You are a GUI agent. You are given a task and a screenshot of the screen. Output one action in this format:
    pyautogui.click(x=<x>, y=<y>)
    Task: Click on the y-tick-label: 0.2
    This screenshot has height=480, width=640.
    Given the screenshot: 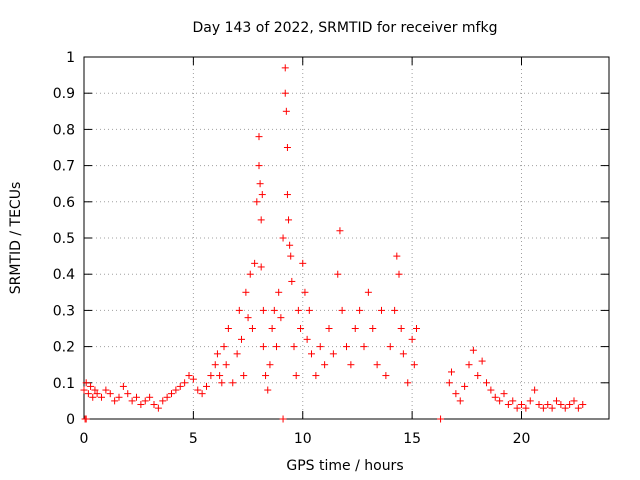 What is the action you would take?
    pyautogui.click(x=64, y=348)
    